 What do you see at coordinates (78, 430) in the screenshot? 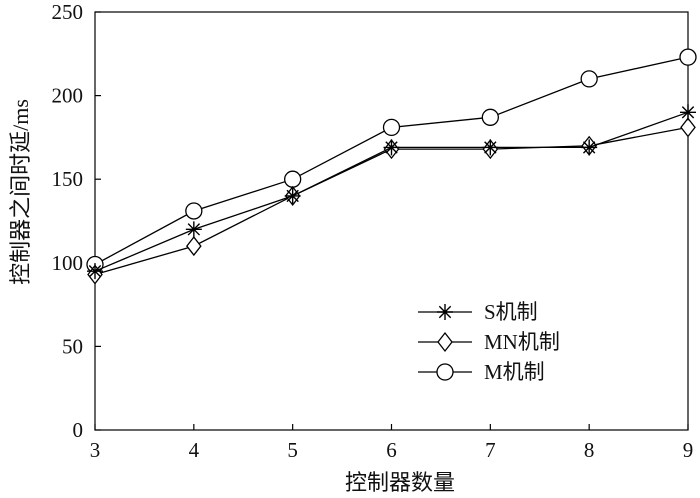
I see `y-tick-label: 0` at bounding box center [78, 430].